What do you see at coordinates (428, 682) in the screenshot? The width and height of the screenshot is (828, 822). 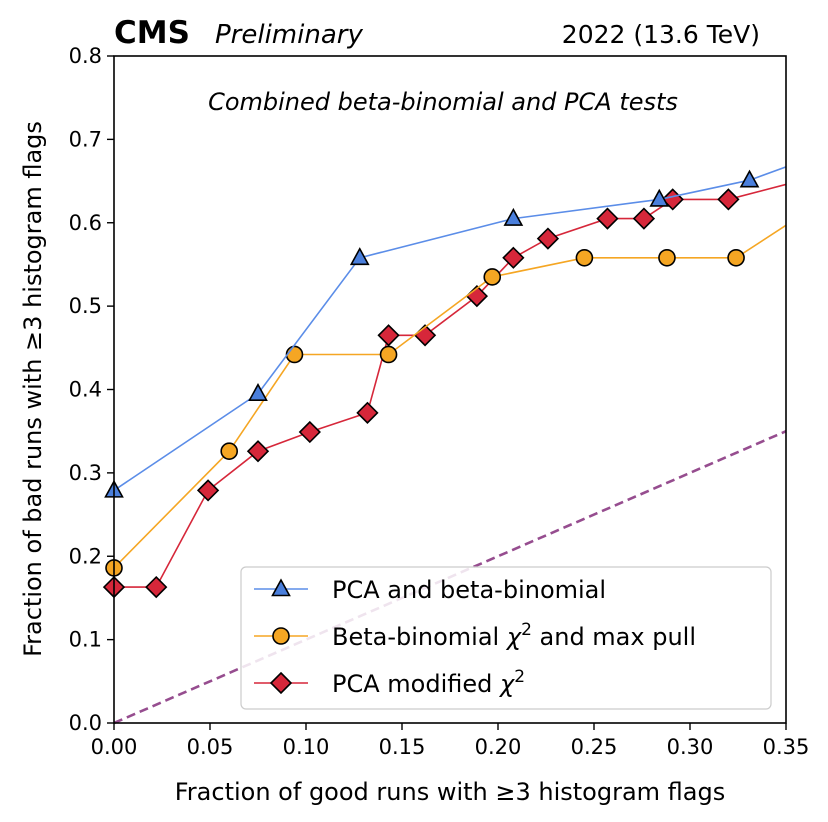 I see `legend-label-2: PCA modified χ2` at bounding box center [428, 682].